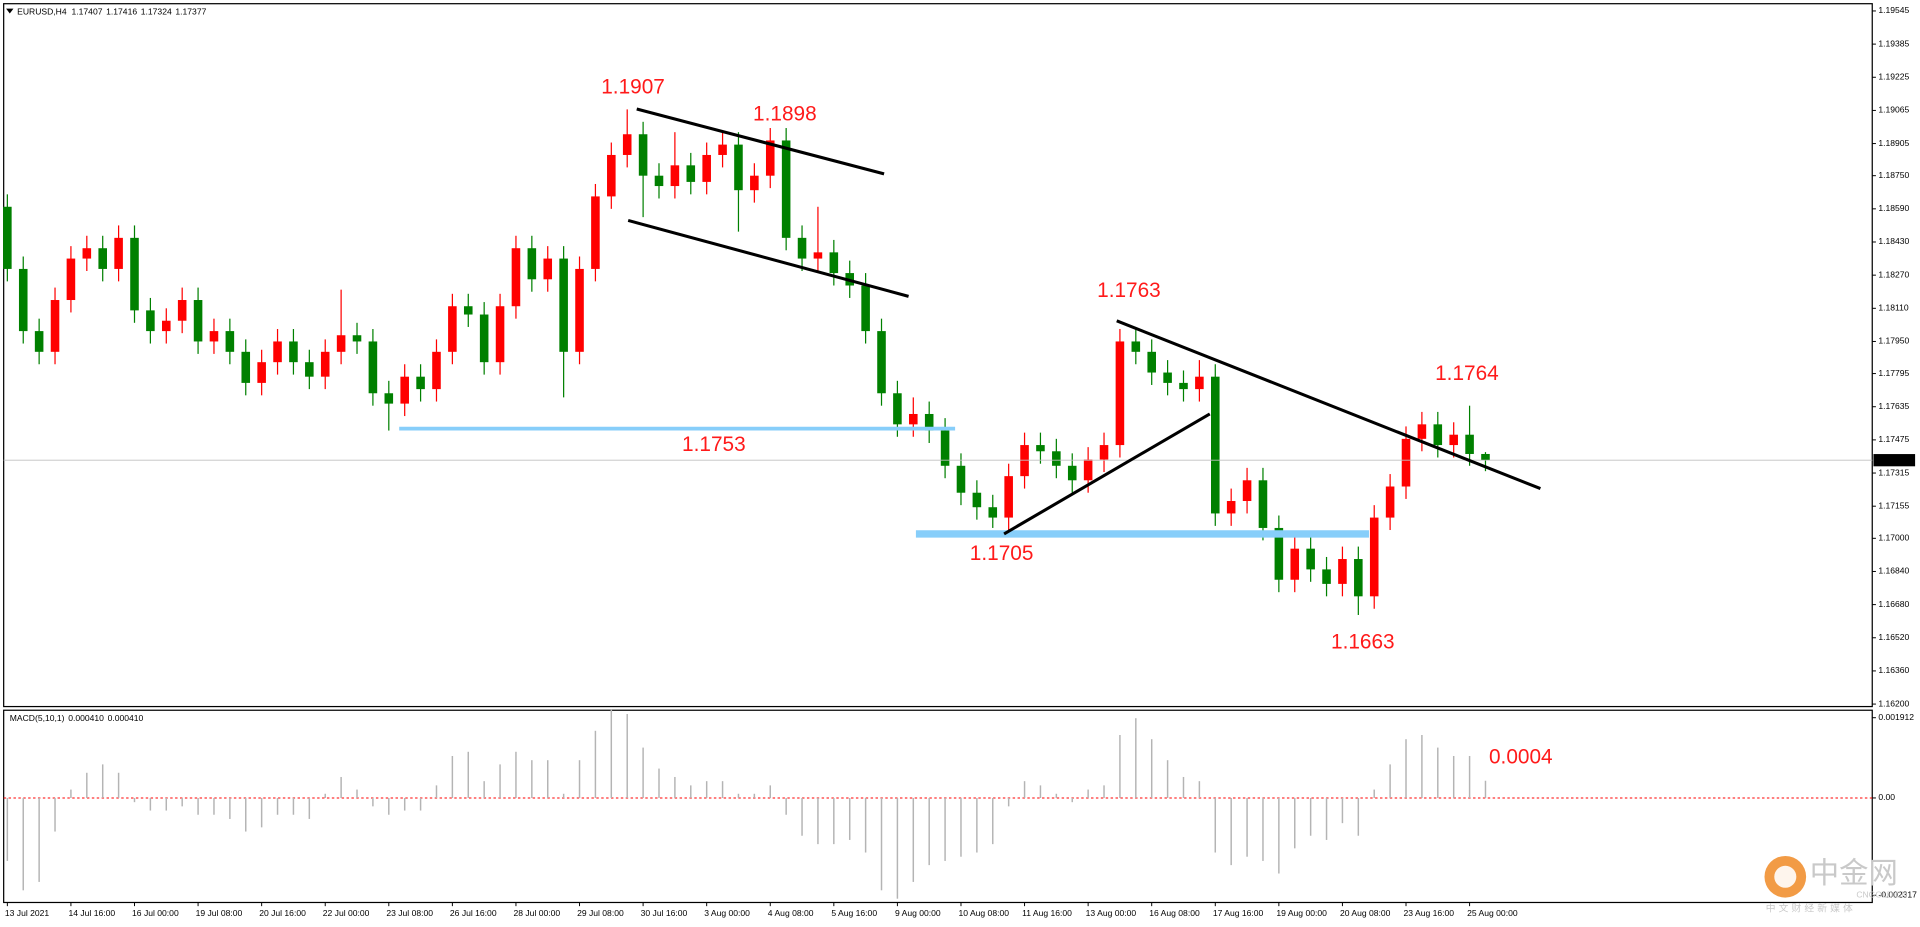 The width and height of the screenshot is (1920, 927). I want to click on y-tick-label: 1.16680, so click(1893, 604).